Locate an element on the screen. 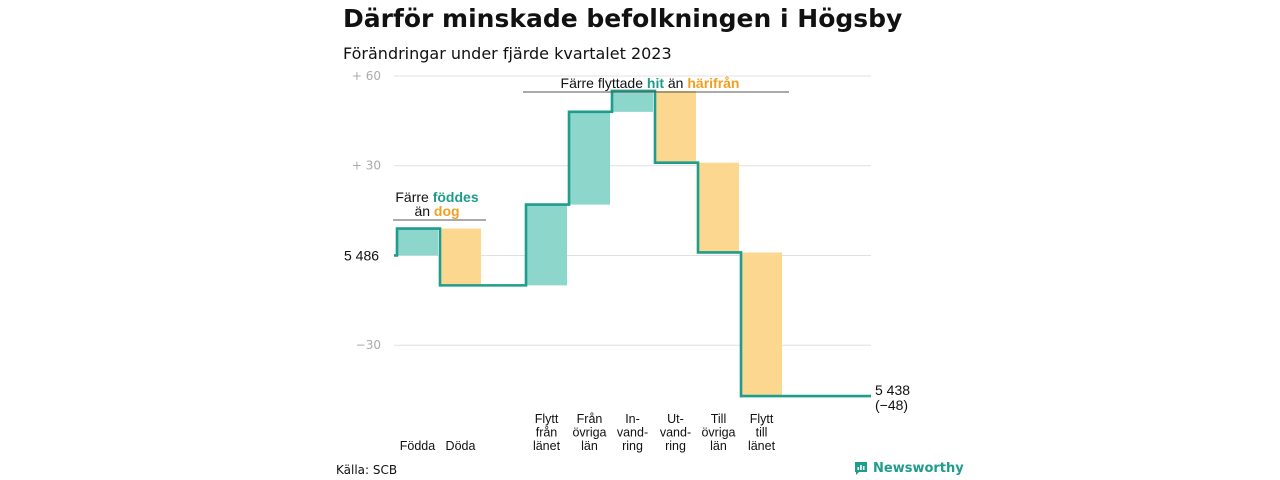 This screenshot has height=480, width=1280. y-tick-label: + 30 is located at coordinates (366, 166).